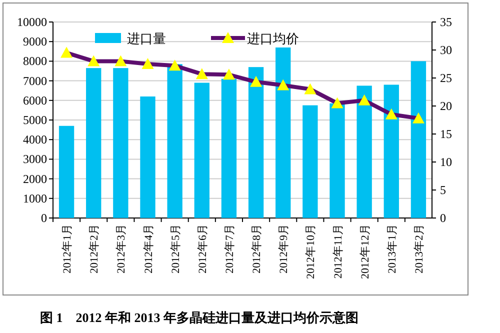 This screenshot has width=500, height=333. Describe the element at coordinates (257, 249) in the screenshot. I see `x-tick-label: 2012年8月` at that location.